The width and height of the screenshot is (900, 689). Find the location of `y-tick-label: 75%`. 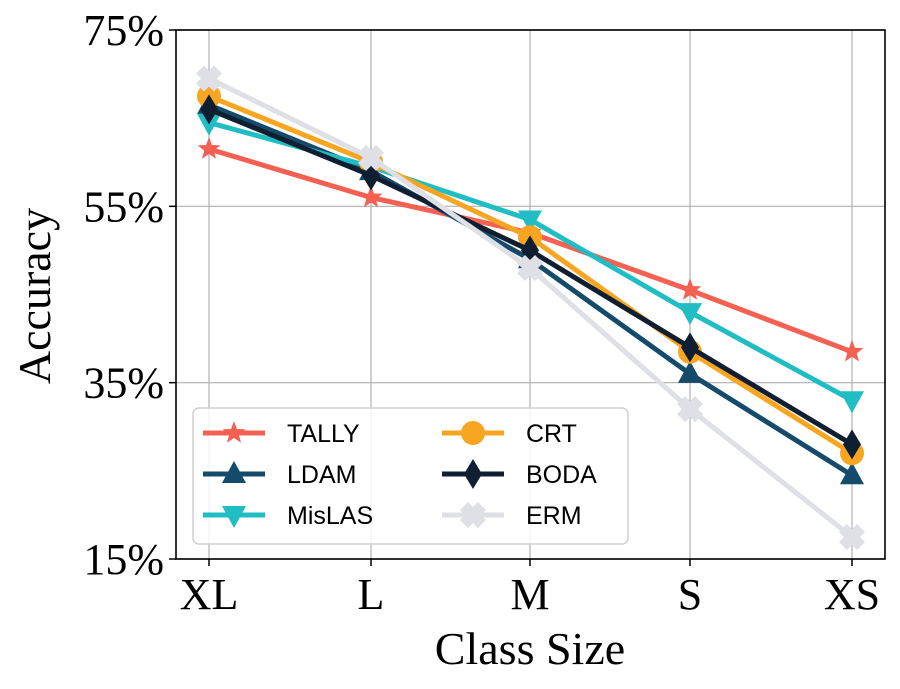

y-tick-label: 75% is located at coordinates (123, 30).